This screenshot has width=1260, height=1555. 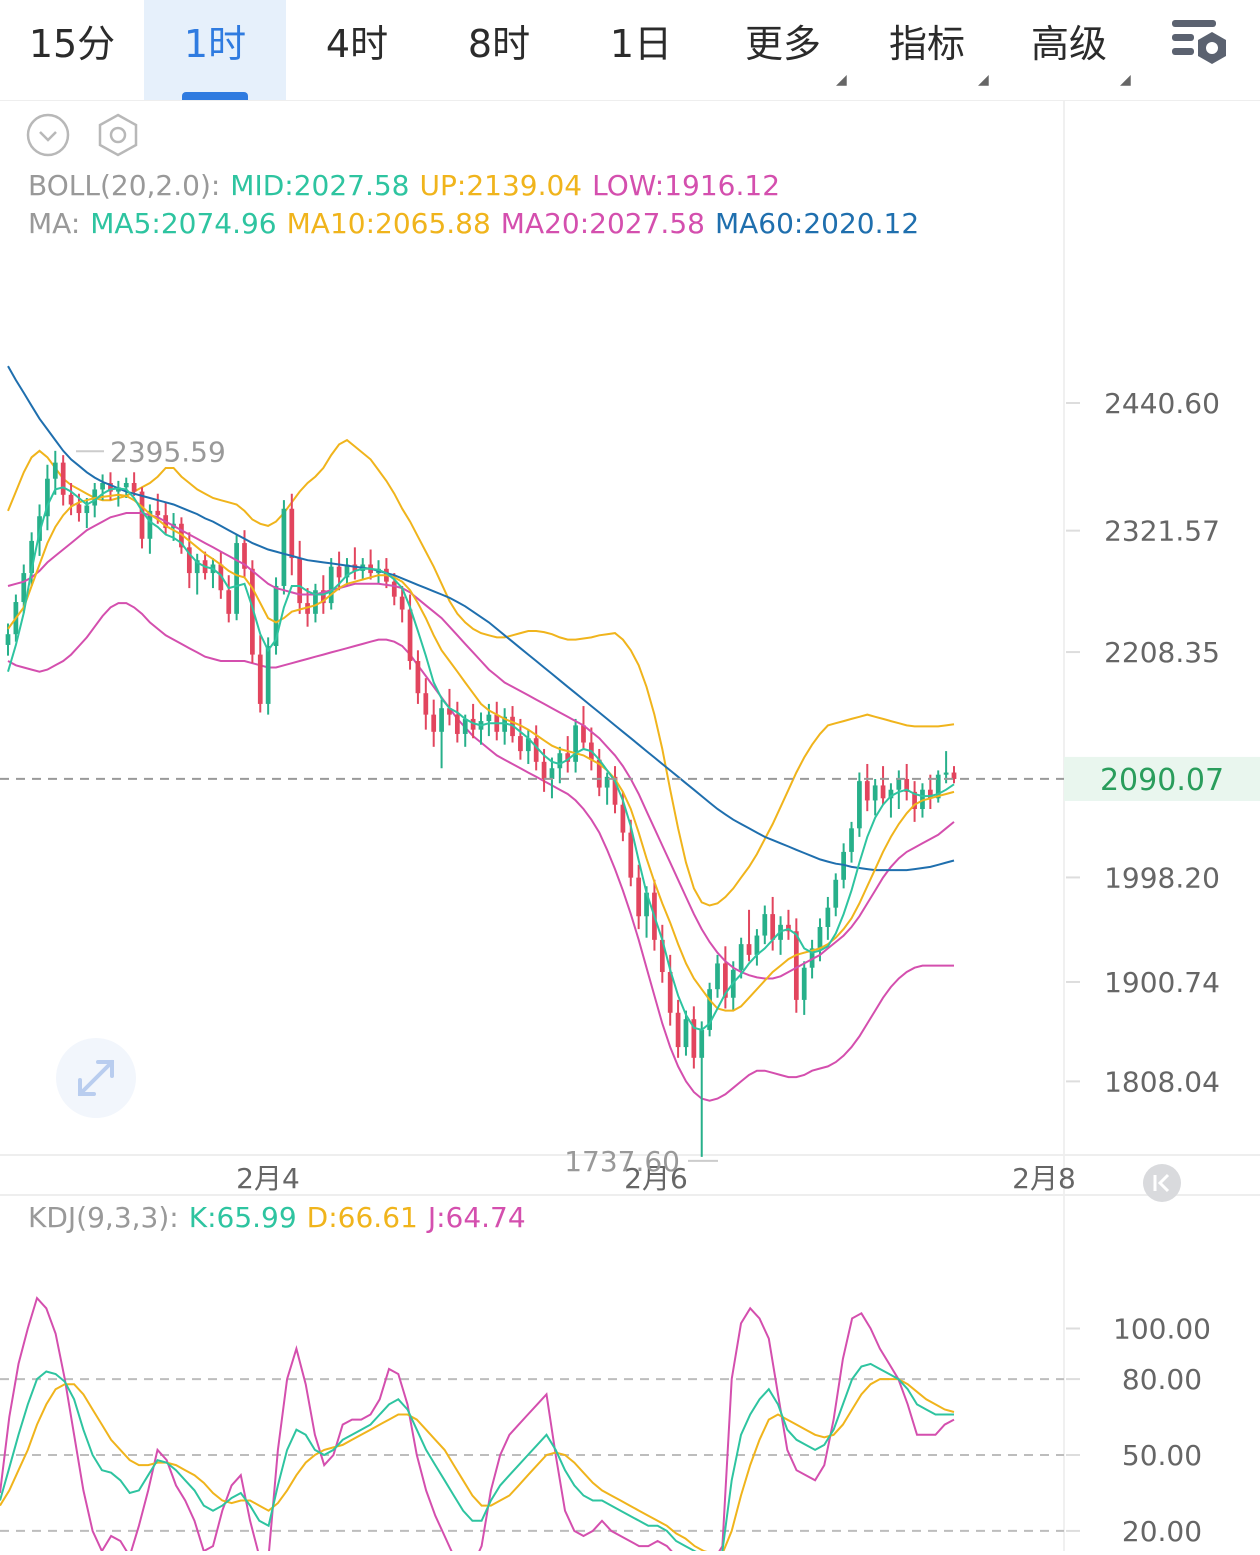 What do you see at coordinates (124, 185) in the screenshot?
I see `boll-label: BOLL(20,2.0):` at bounding box center [124, 185].